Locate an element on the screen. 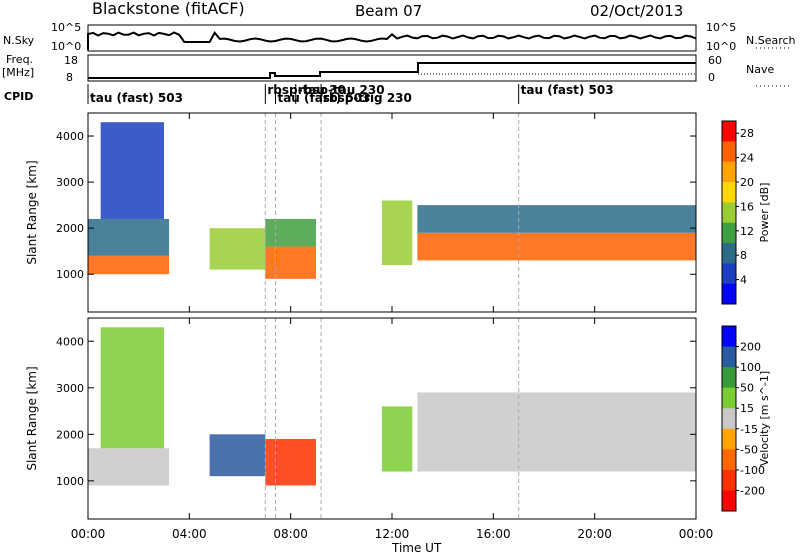  colorbar-tick-label: 24 is located at coordinates (747, 158).